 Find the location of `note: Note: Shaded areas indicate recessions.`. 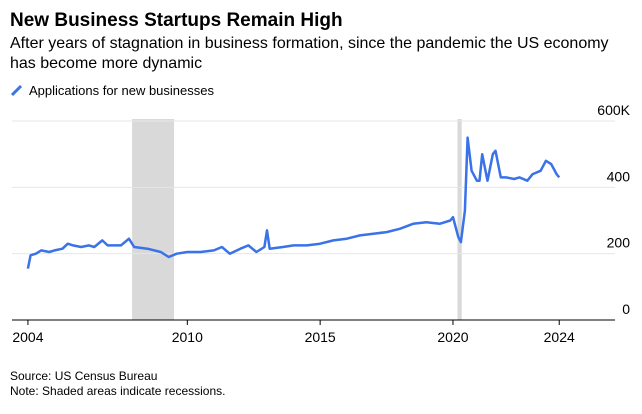

note: Note: Shaded areas indicate recessions. is located at coordinates (117, 391).